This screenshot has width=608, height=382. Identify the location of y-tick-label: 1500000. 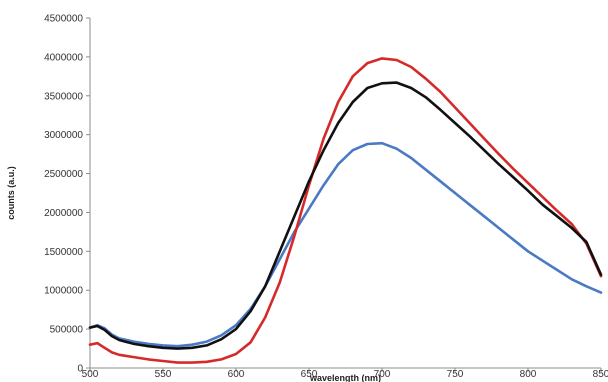
(63, 252).